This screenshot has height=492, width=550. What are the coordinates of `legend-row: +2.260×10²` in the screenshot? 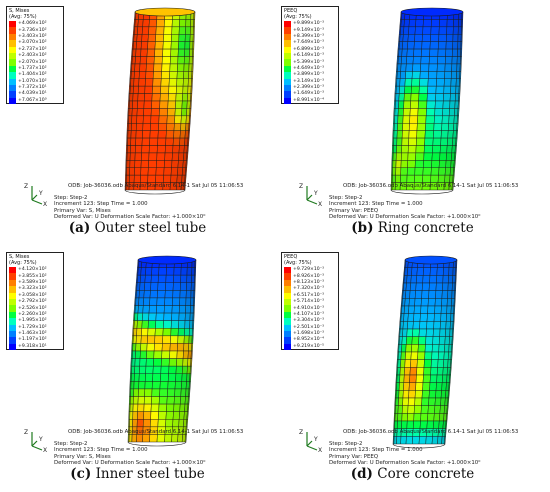 It's located at (35, 315).